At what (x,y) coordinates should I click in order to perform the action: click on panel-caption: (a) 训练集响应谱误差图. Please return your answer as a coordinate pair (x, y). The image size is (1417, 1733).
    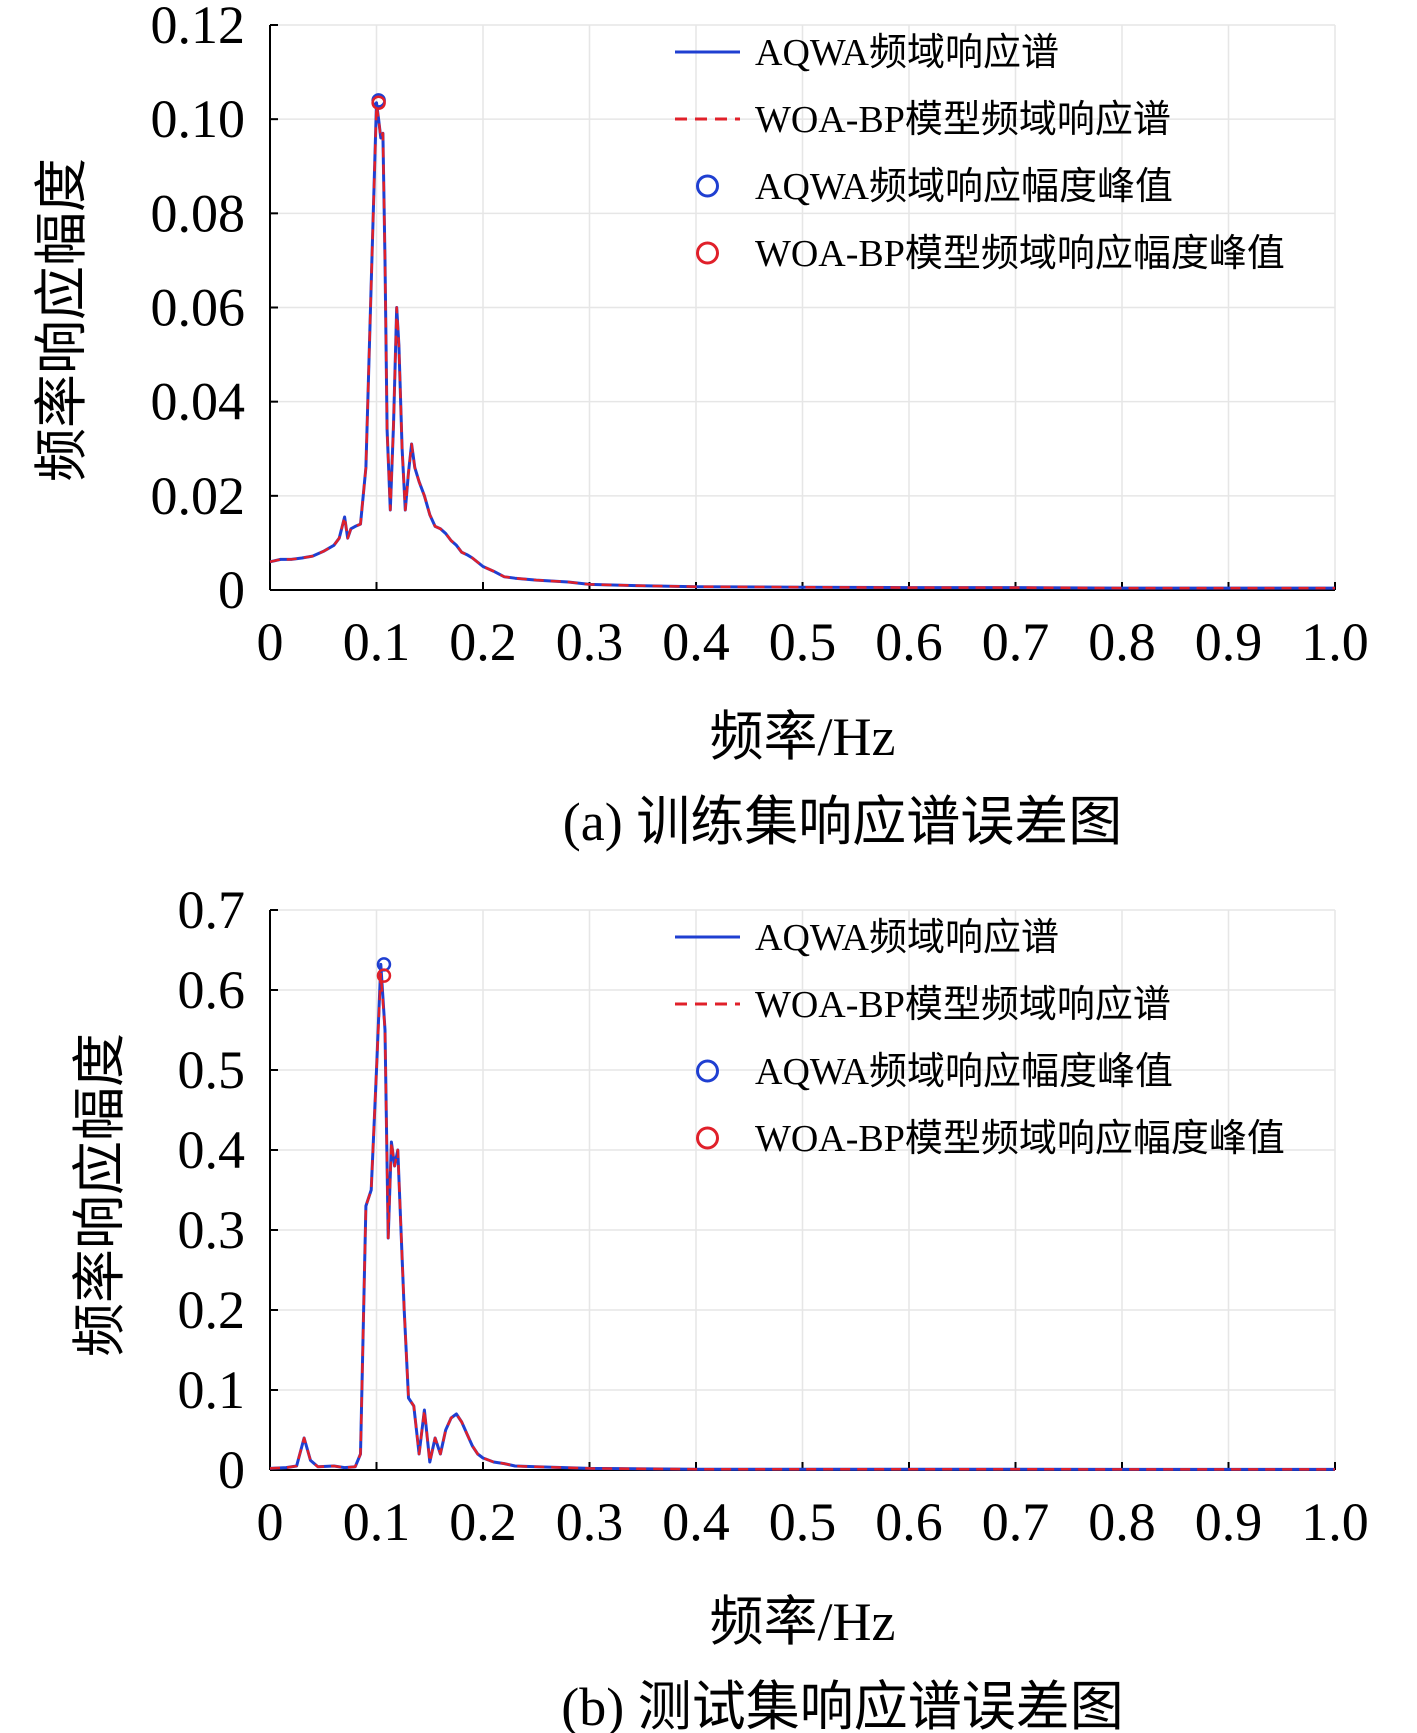
    Looking at the image, I should click on (842, 822).